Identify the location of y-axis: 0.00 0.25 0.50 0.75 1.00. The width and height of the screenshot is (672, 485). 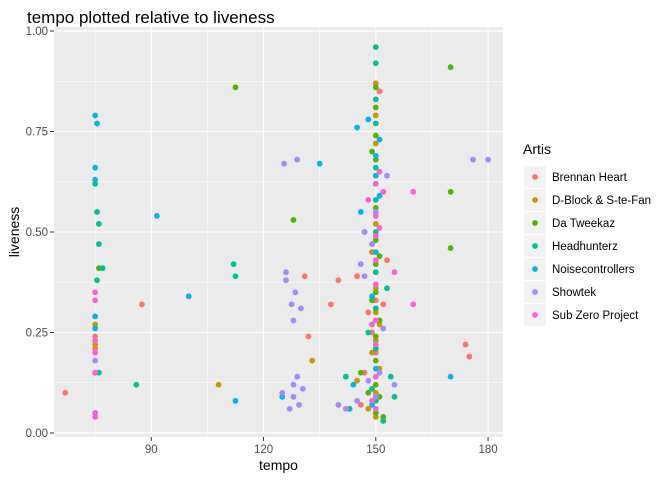
(40, 233).